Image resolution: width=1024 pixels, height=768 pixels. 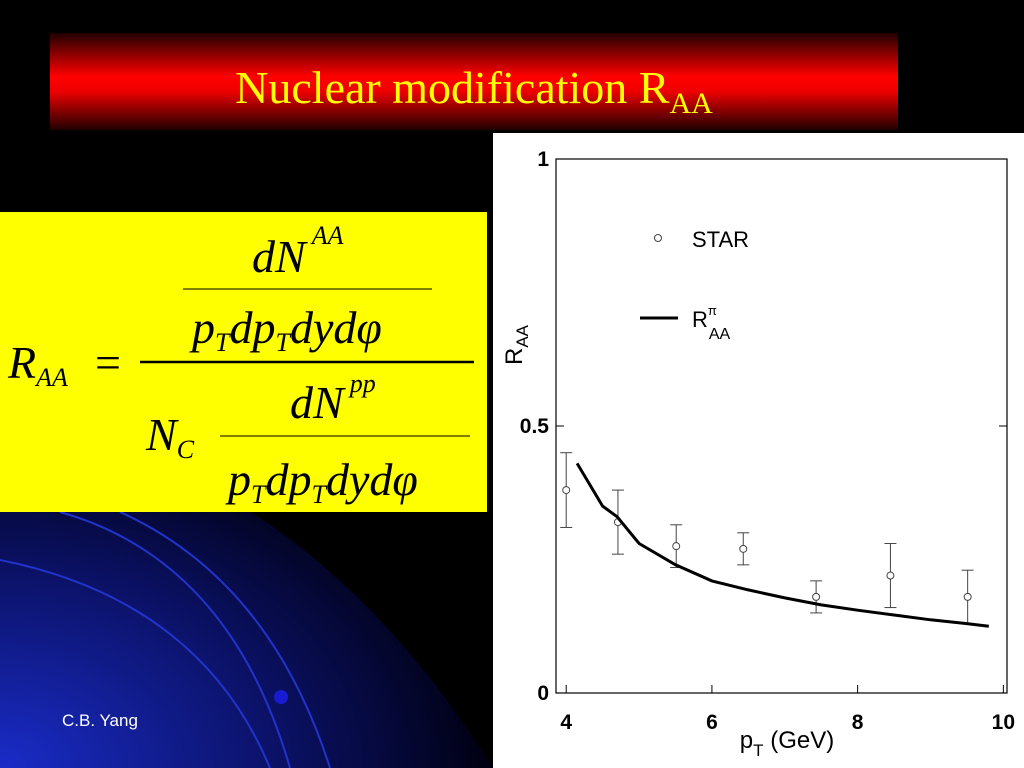 I want to click on legend-label: STAR, so click(x=720, y=239).